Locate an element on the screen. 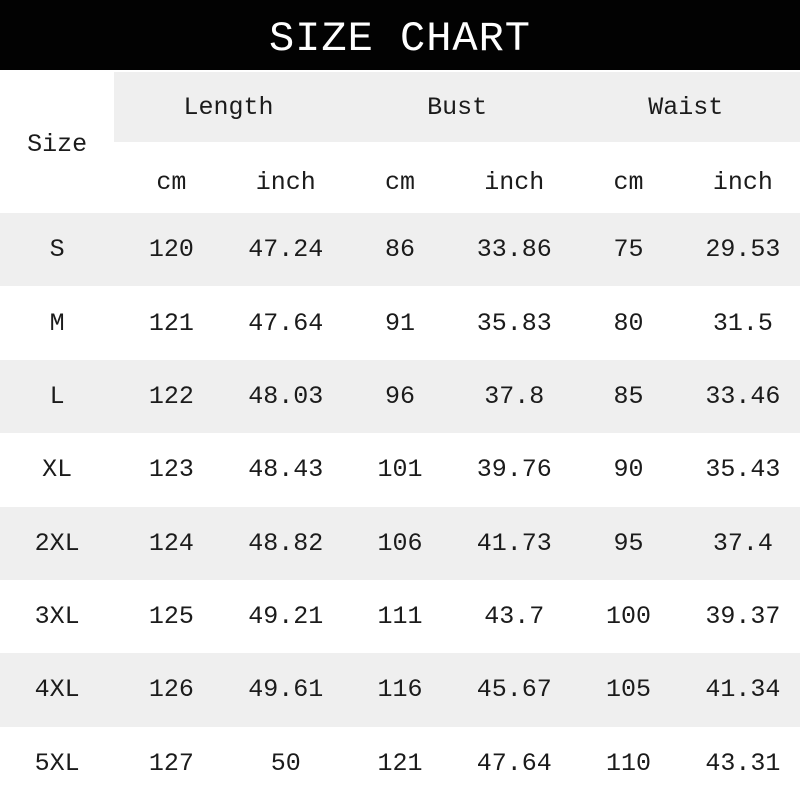 The image size is (800, 800). length-cm-cell: 126 is located at coordinates (171, 690).